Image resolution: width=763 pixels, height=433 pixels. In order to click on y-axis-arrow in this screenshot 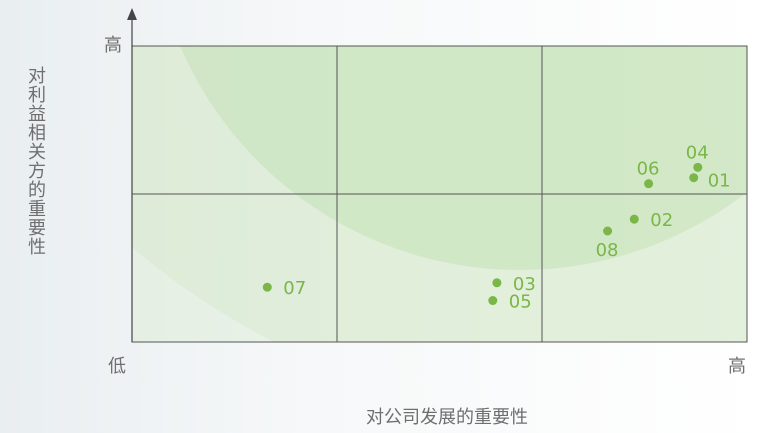, I will do `click(132, 14)`.